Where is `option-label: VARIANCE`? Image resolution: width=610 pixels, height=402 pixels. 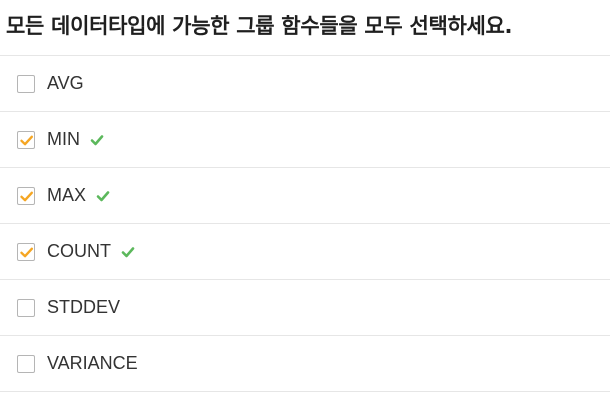
option-label: VARIANCE is located at coordinates (92, 363).